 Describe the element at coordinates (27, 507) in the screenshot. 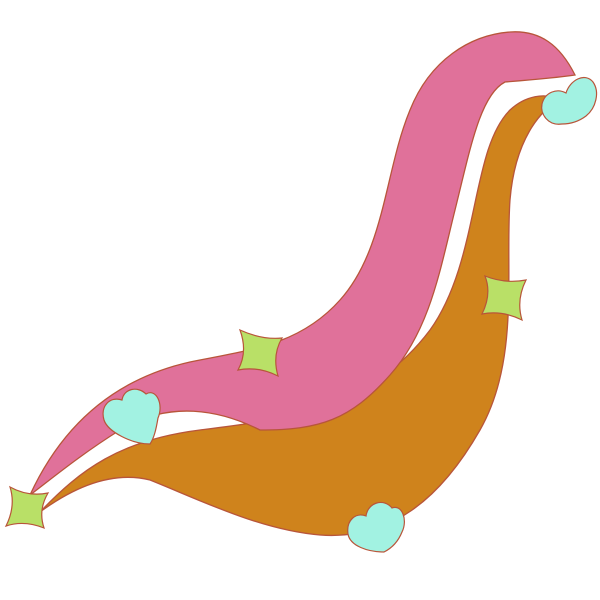

I see `sparkle-bottom-left` at that location.